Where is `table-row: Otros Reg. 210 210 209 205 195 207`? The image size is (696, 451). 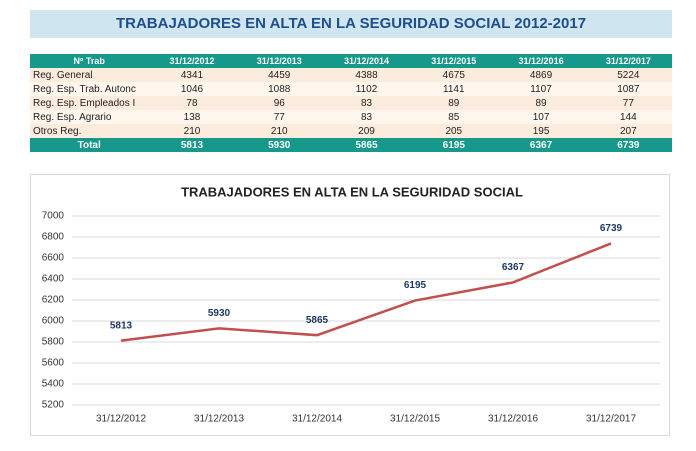
table-row: Otros Reg. 210 210 209 205 195 207 is located at coordinates (351, 131).